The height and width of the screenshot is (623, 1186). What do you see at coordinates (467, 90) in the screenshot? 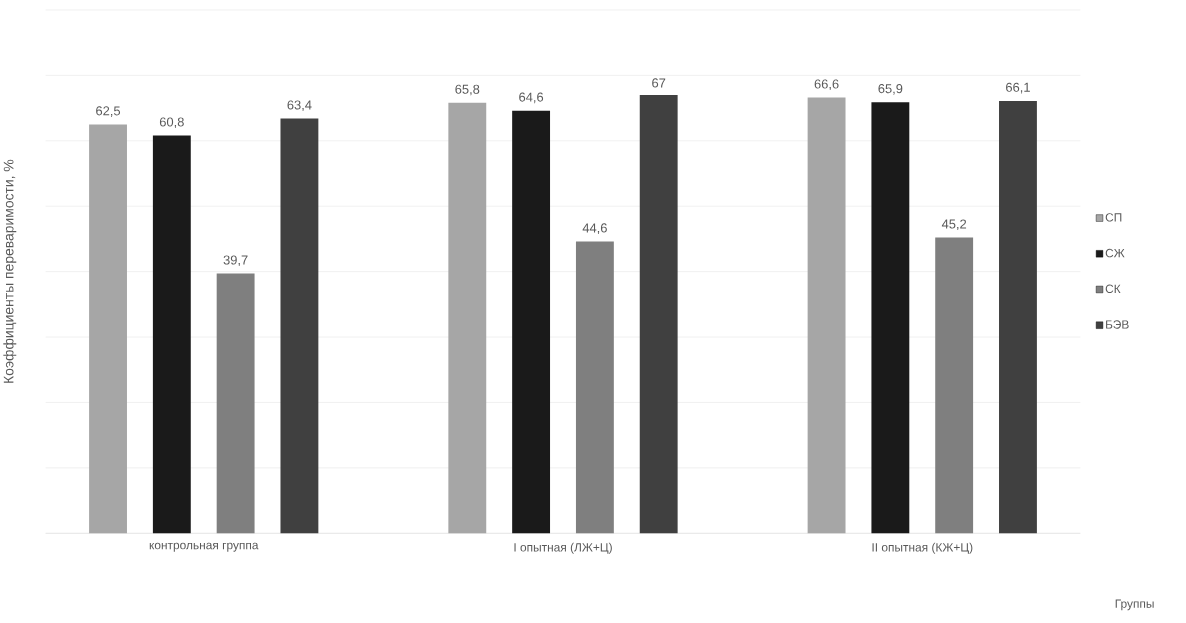
I see `data-label: 65,8` at bounding box center [467, 90].